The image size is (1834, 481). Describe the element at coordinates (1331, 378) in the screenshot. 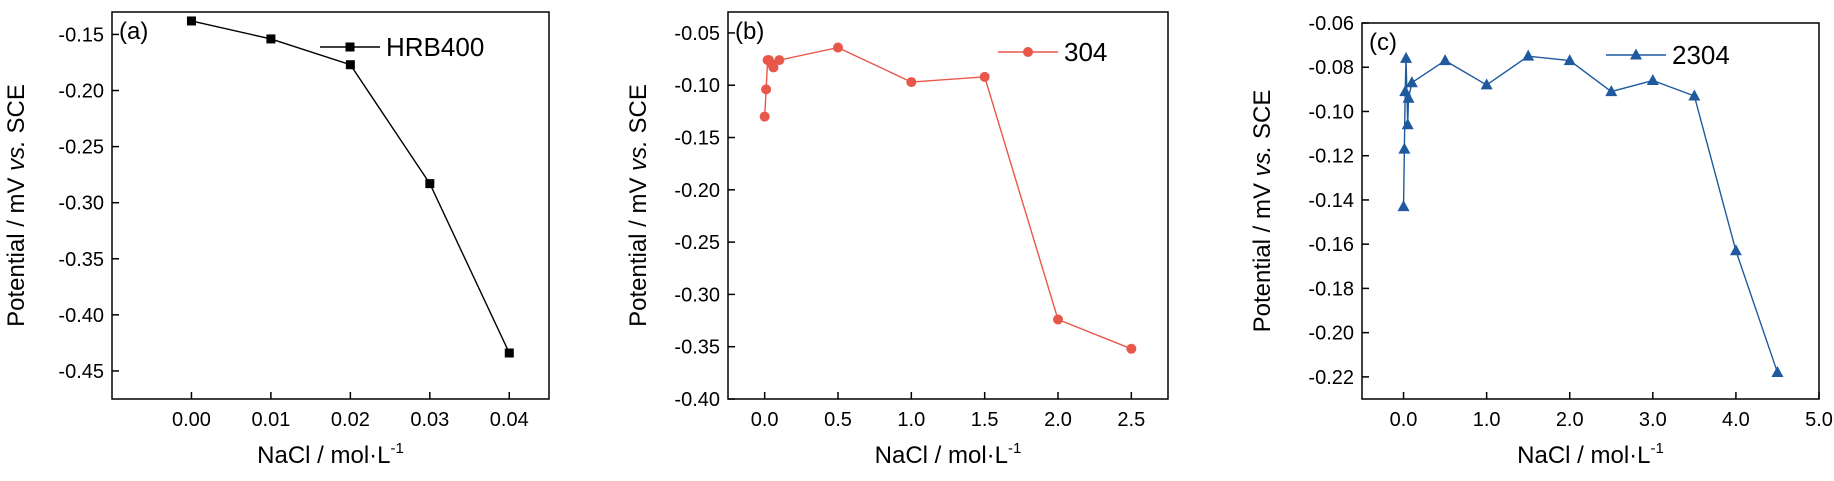

I see `y-tick-label: -0.22` at that location.